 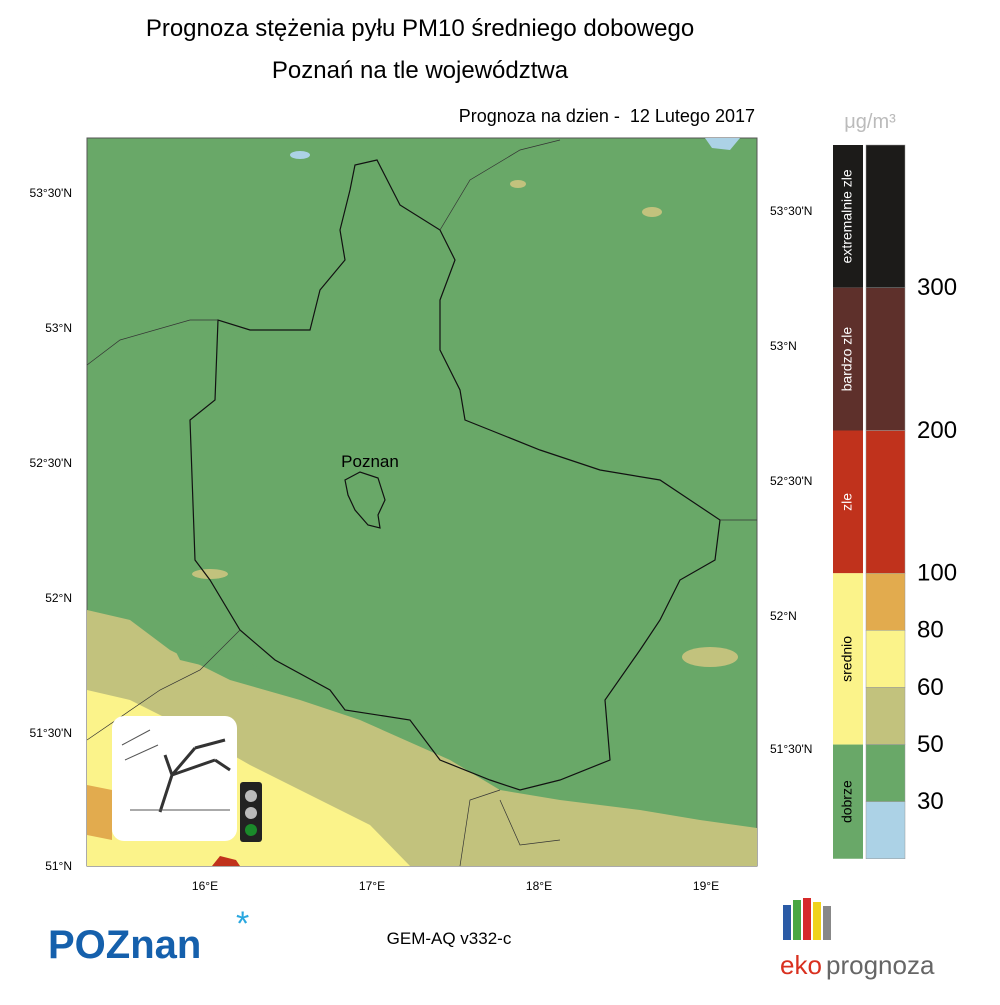 What do you see at coordinates (937, 430) in the screenshot?
I see `threshold-label: 200` at bounding box center [937, 430].